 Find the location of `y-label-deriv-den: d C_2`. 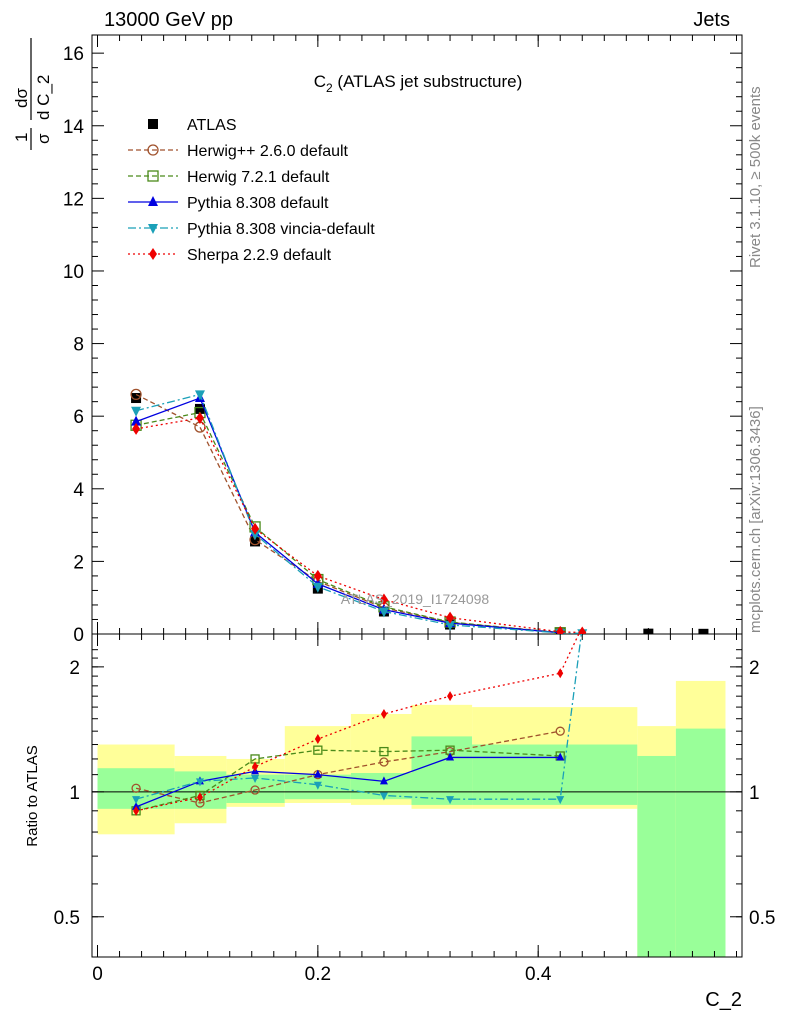

y-label-deriv-den: d C_2 is located at coordinates (43, 97).